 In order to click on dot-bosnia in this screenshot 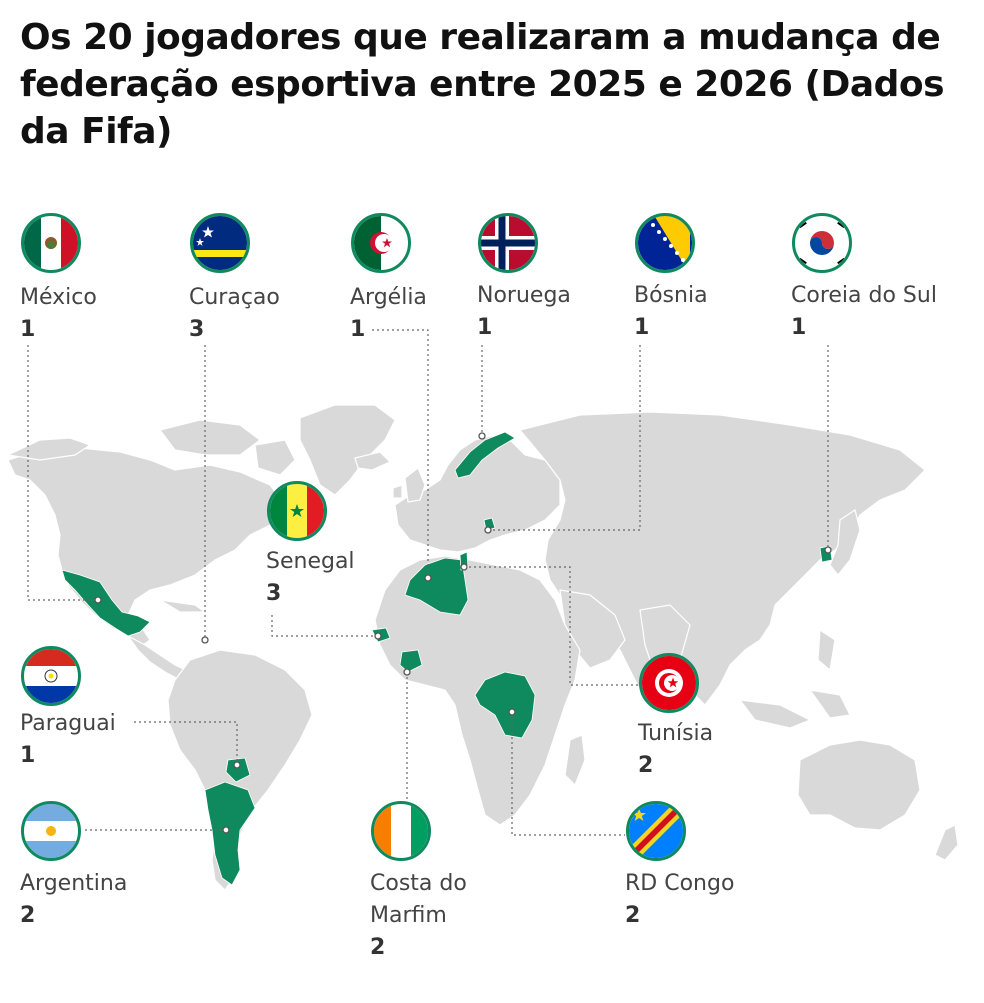, I will do `click(488, 530)`.